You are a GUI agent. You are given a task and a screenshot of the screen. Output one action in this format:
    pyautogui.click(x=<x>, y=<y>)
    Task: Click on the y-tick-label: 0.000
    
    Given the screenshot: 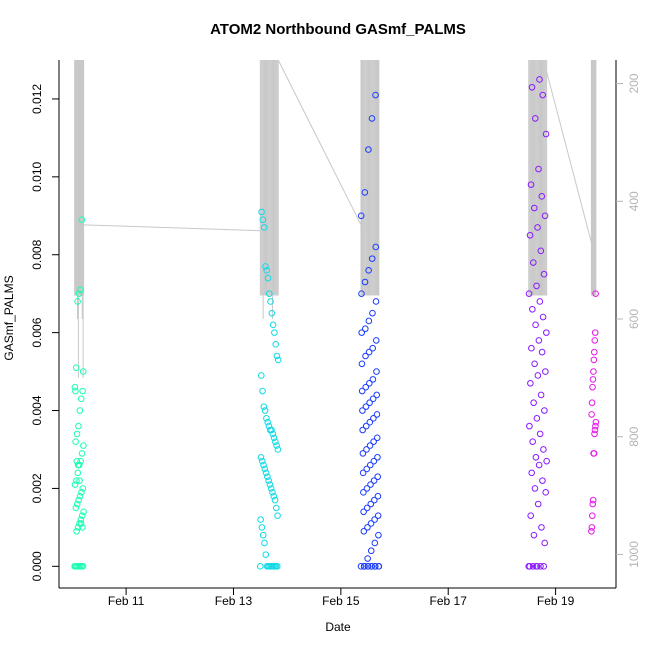 What is the action you would take?
    pyautogui.click(x=37, y=566)
    